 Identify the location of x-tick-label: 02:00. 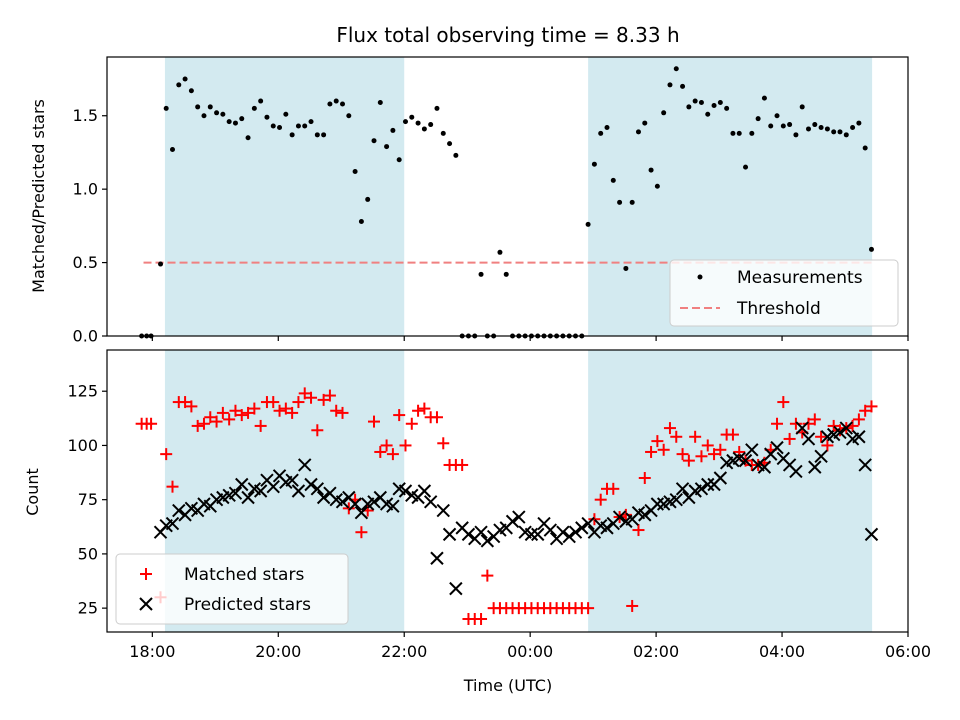
(656, 651).